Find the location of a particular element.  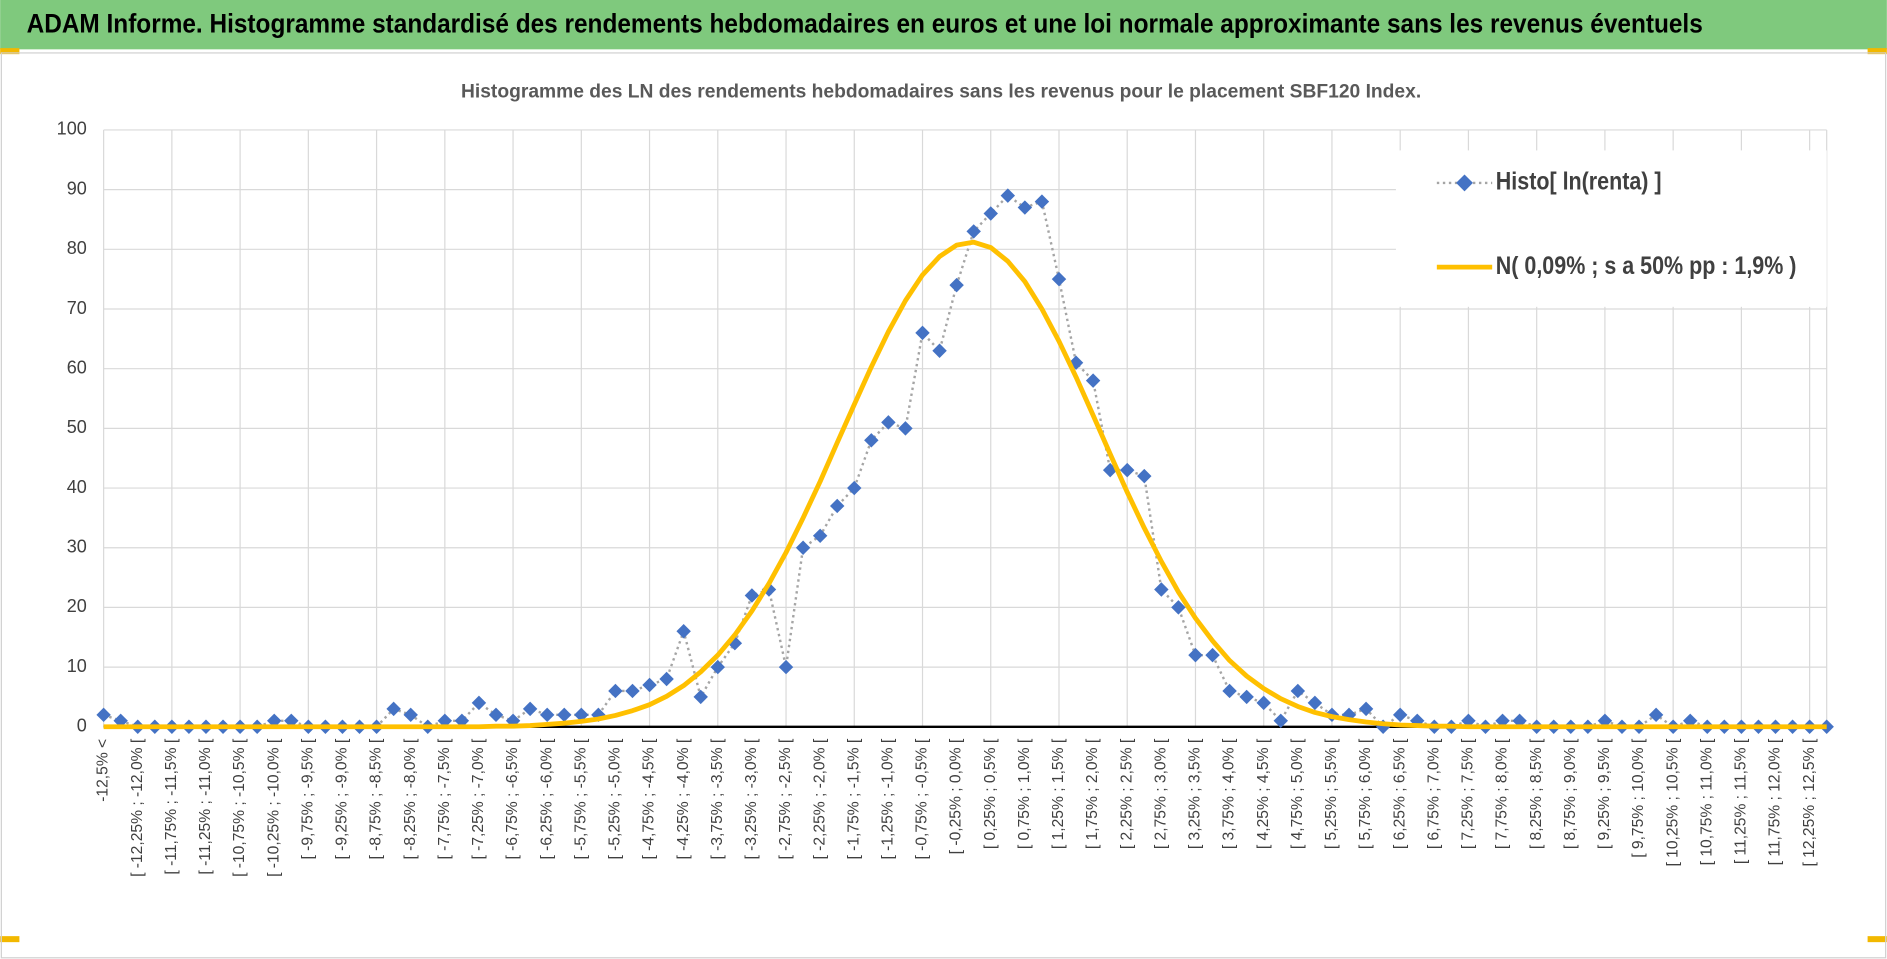

x-tick-label: [ -3,25% ; -3,0% [ is located at coordinates (751, 798).